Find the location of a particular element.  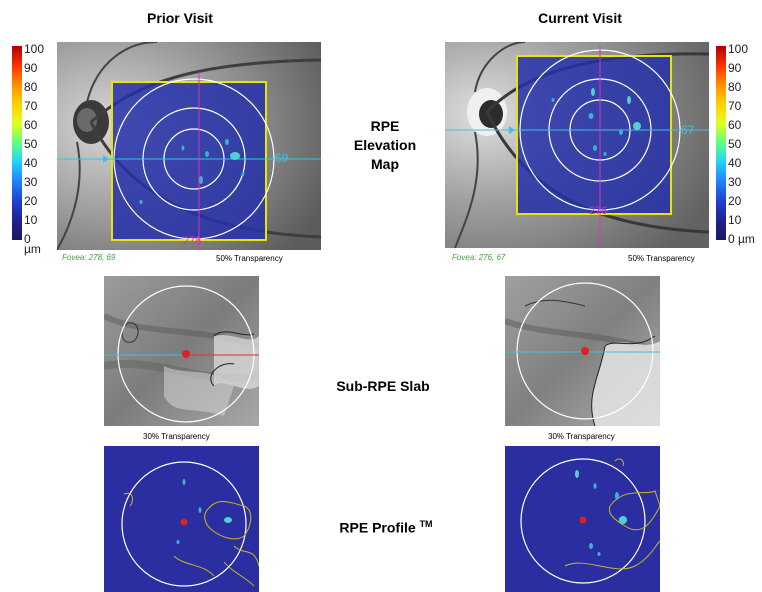

current-slab-transparency: 30% Transparency is located at coordinates (581, 436).